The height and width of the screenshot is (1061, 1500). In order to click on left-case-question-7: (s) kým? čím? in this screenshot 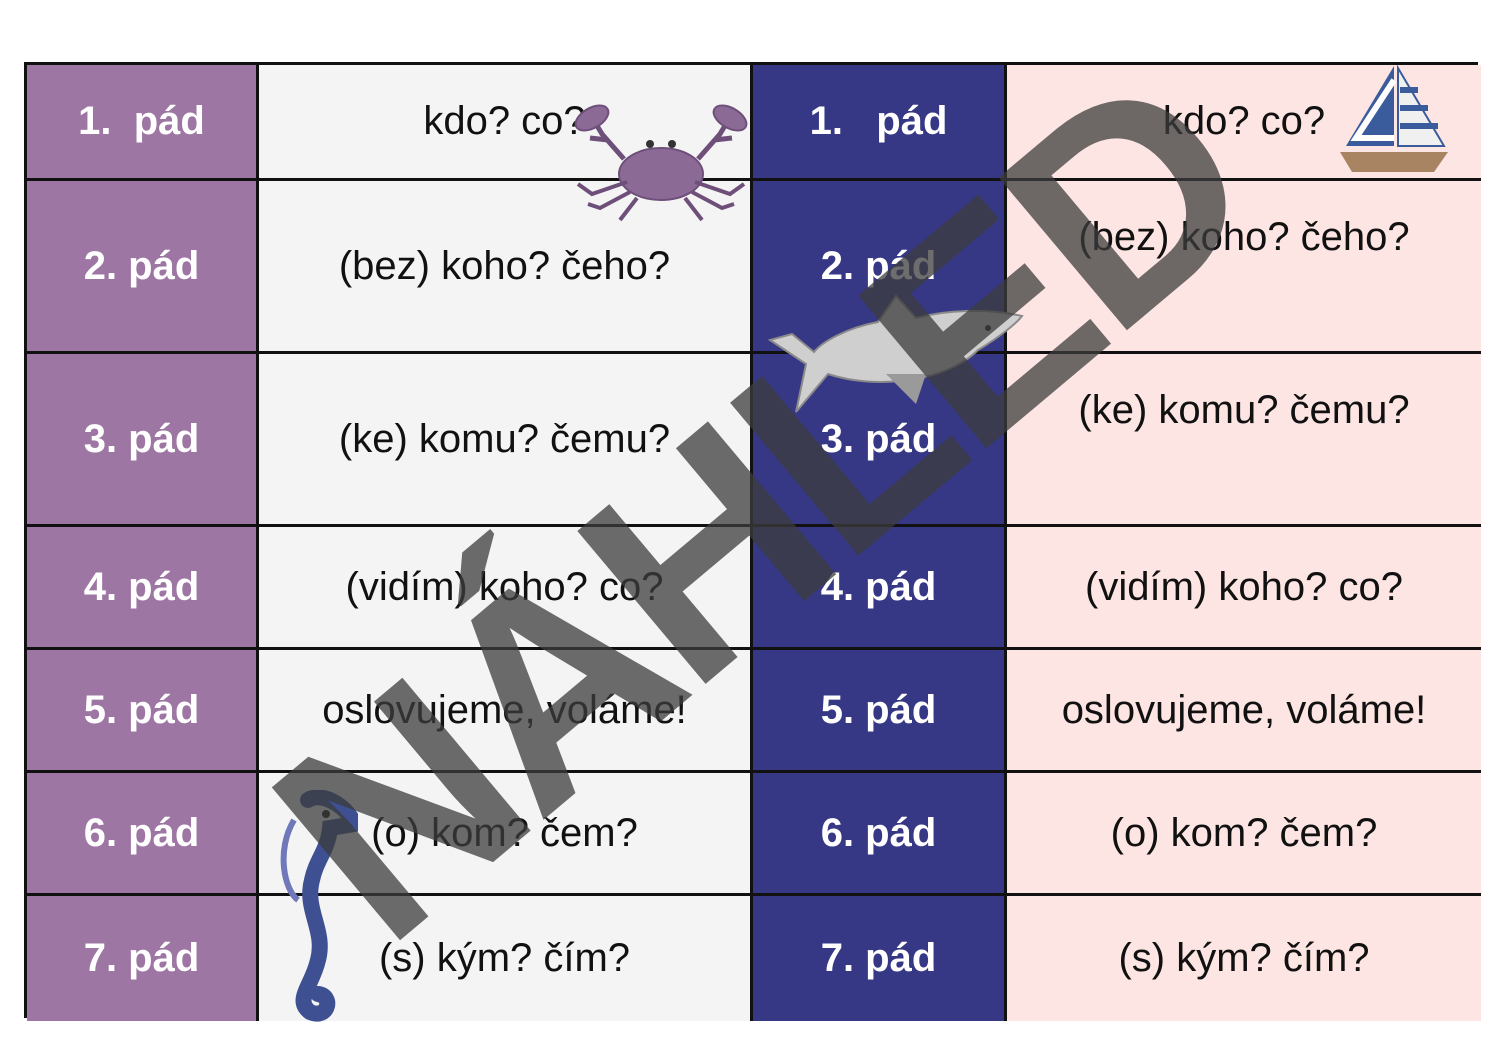, I will do `click(506, 958)`.